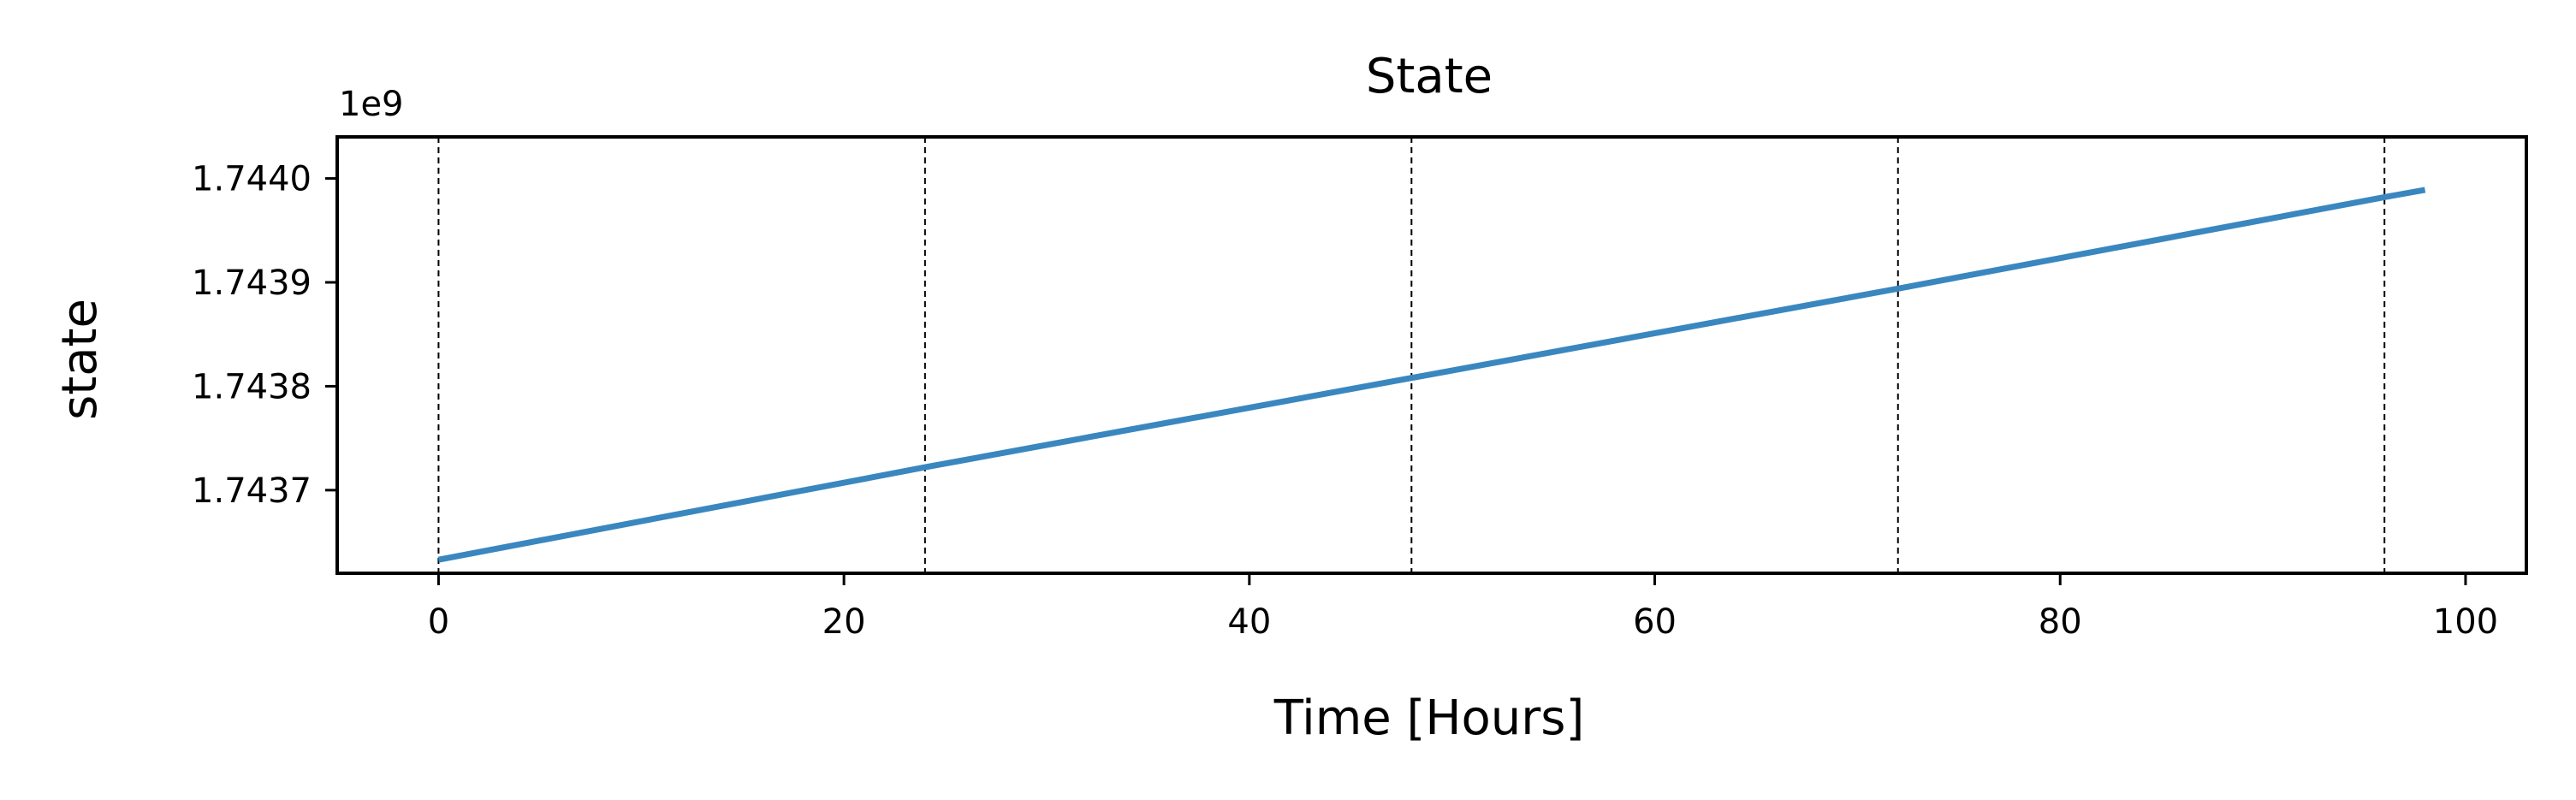 This screenshot has height=800, width=2576. Describe the element at coordinates (252, 179) in the screenshot. I see `y-tick-label: 1.7440` at that location.